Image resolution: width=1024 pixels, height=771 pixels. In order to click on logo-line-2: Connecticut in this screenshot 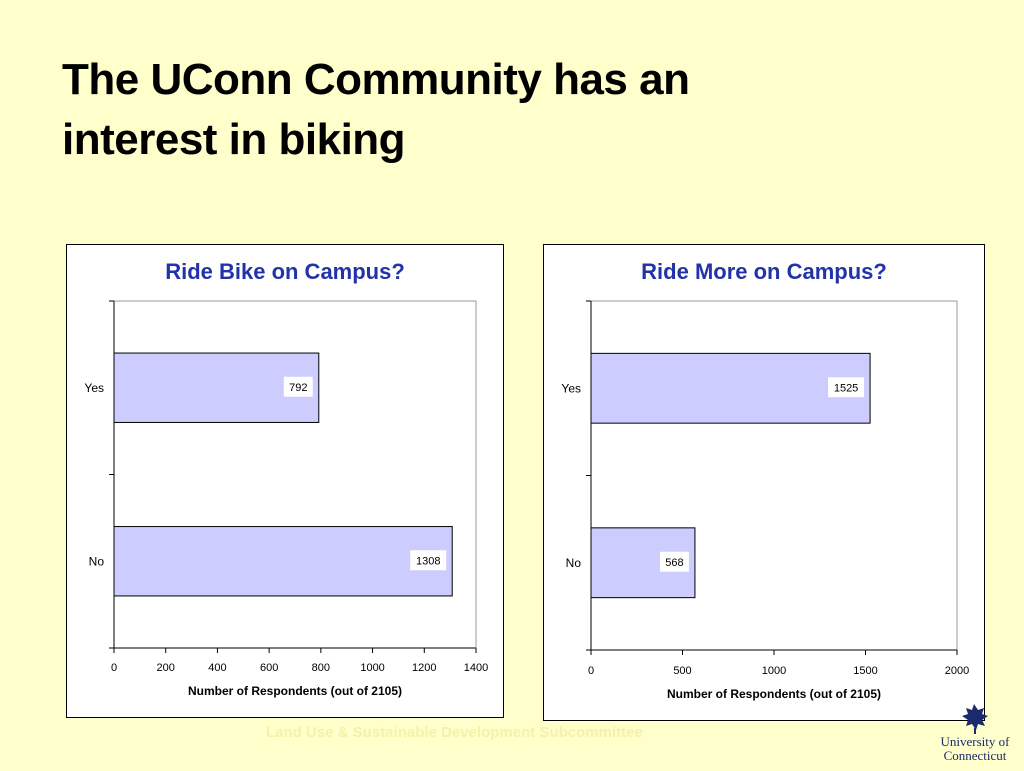, I will do `click(975, 755)`.